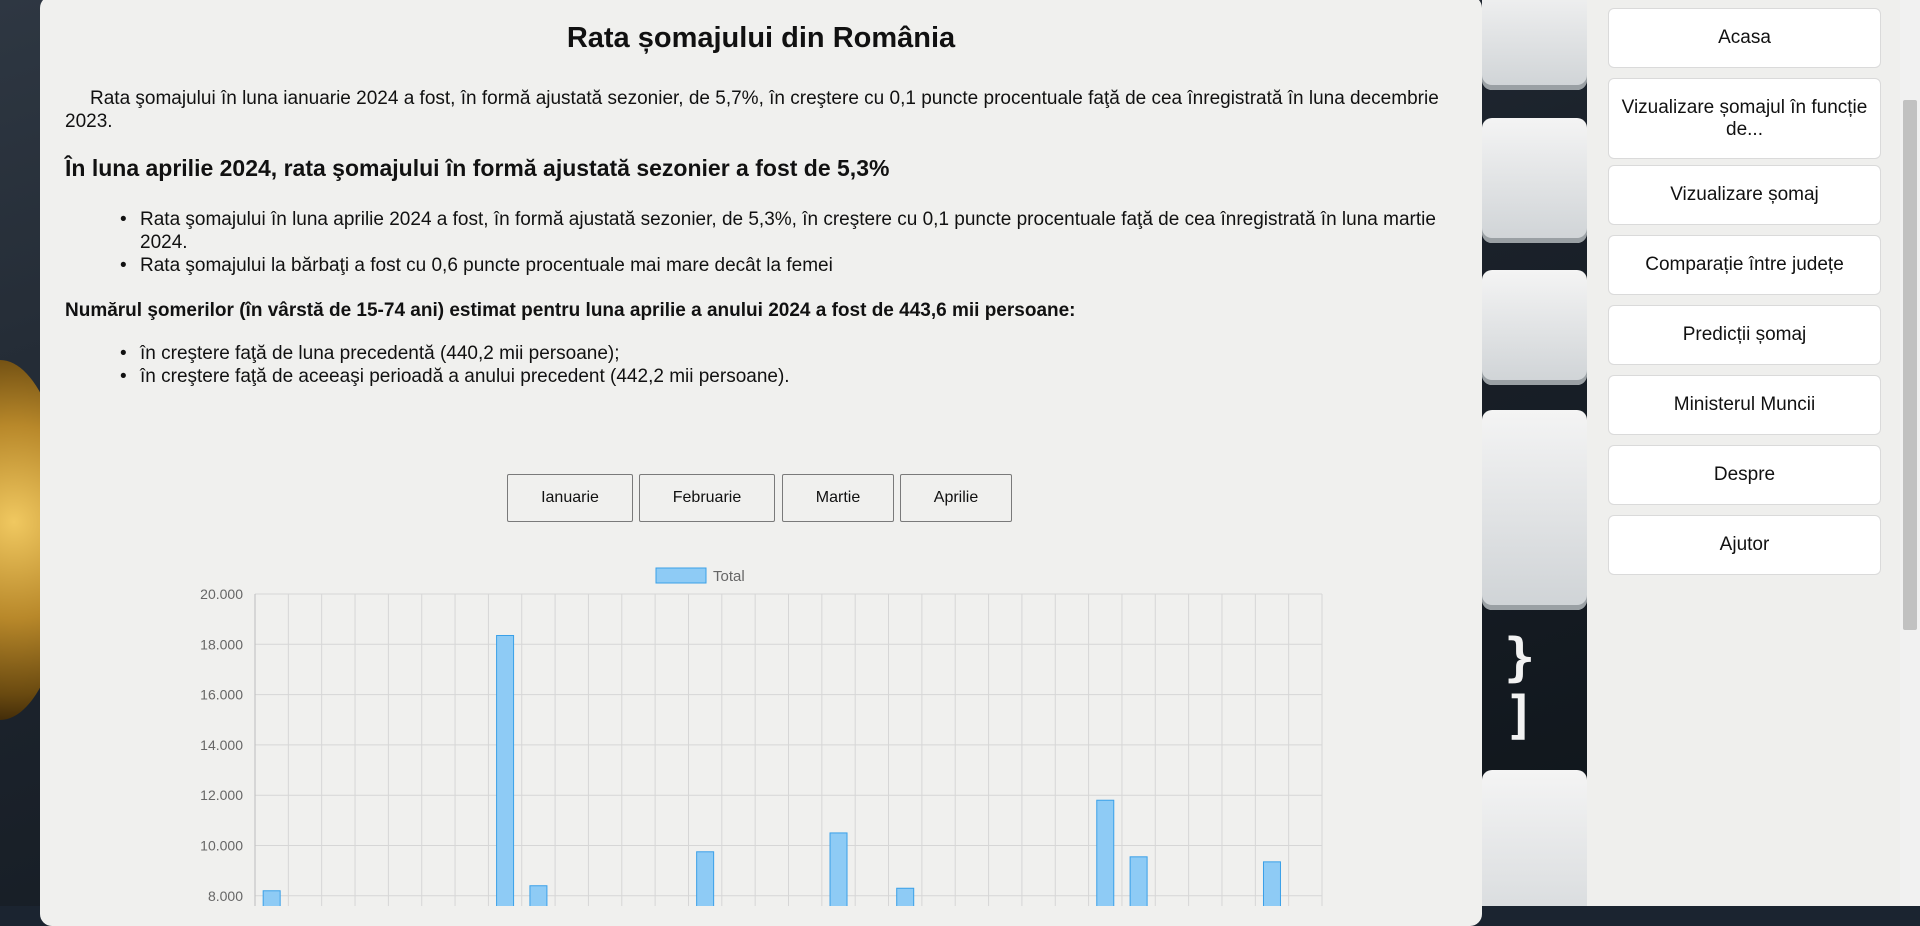 This screenshot has height=926, width=1920. What do you see at coordinates (838, 498) in the screenshot?
I see `month-button-martie: Martie` at bounding box center [838, 498].